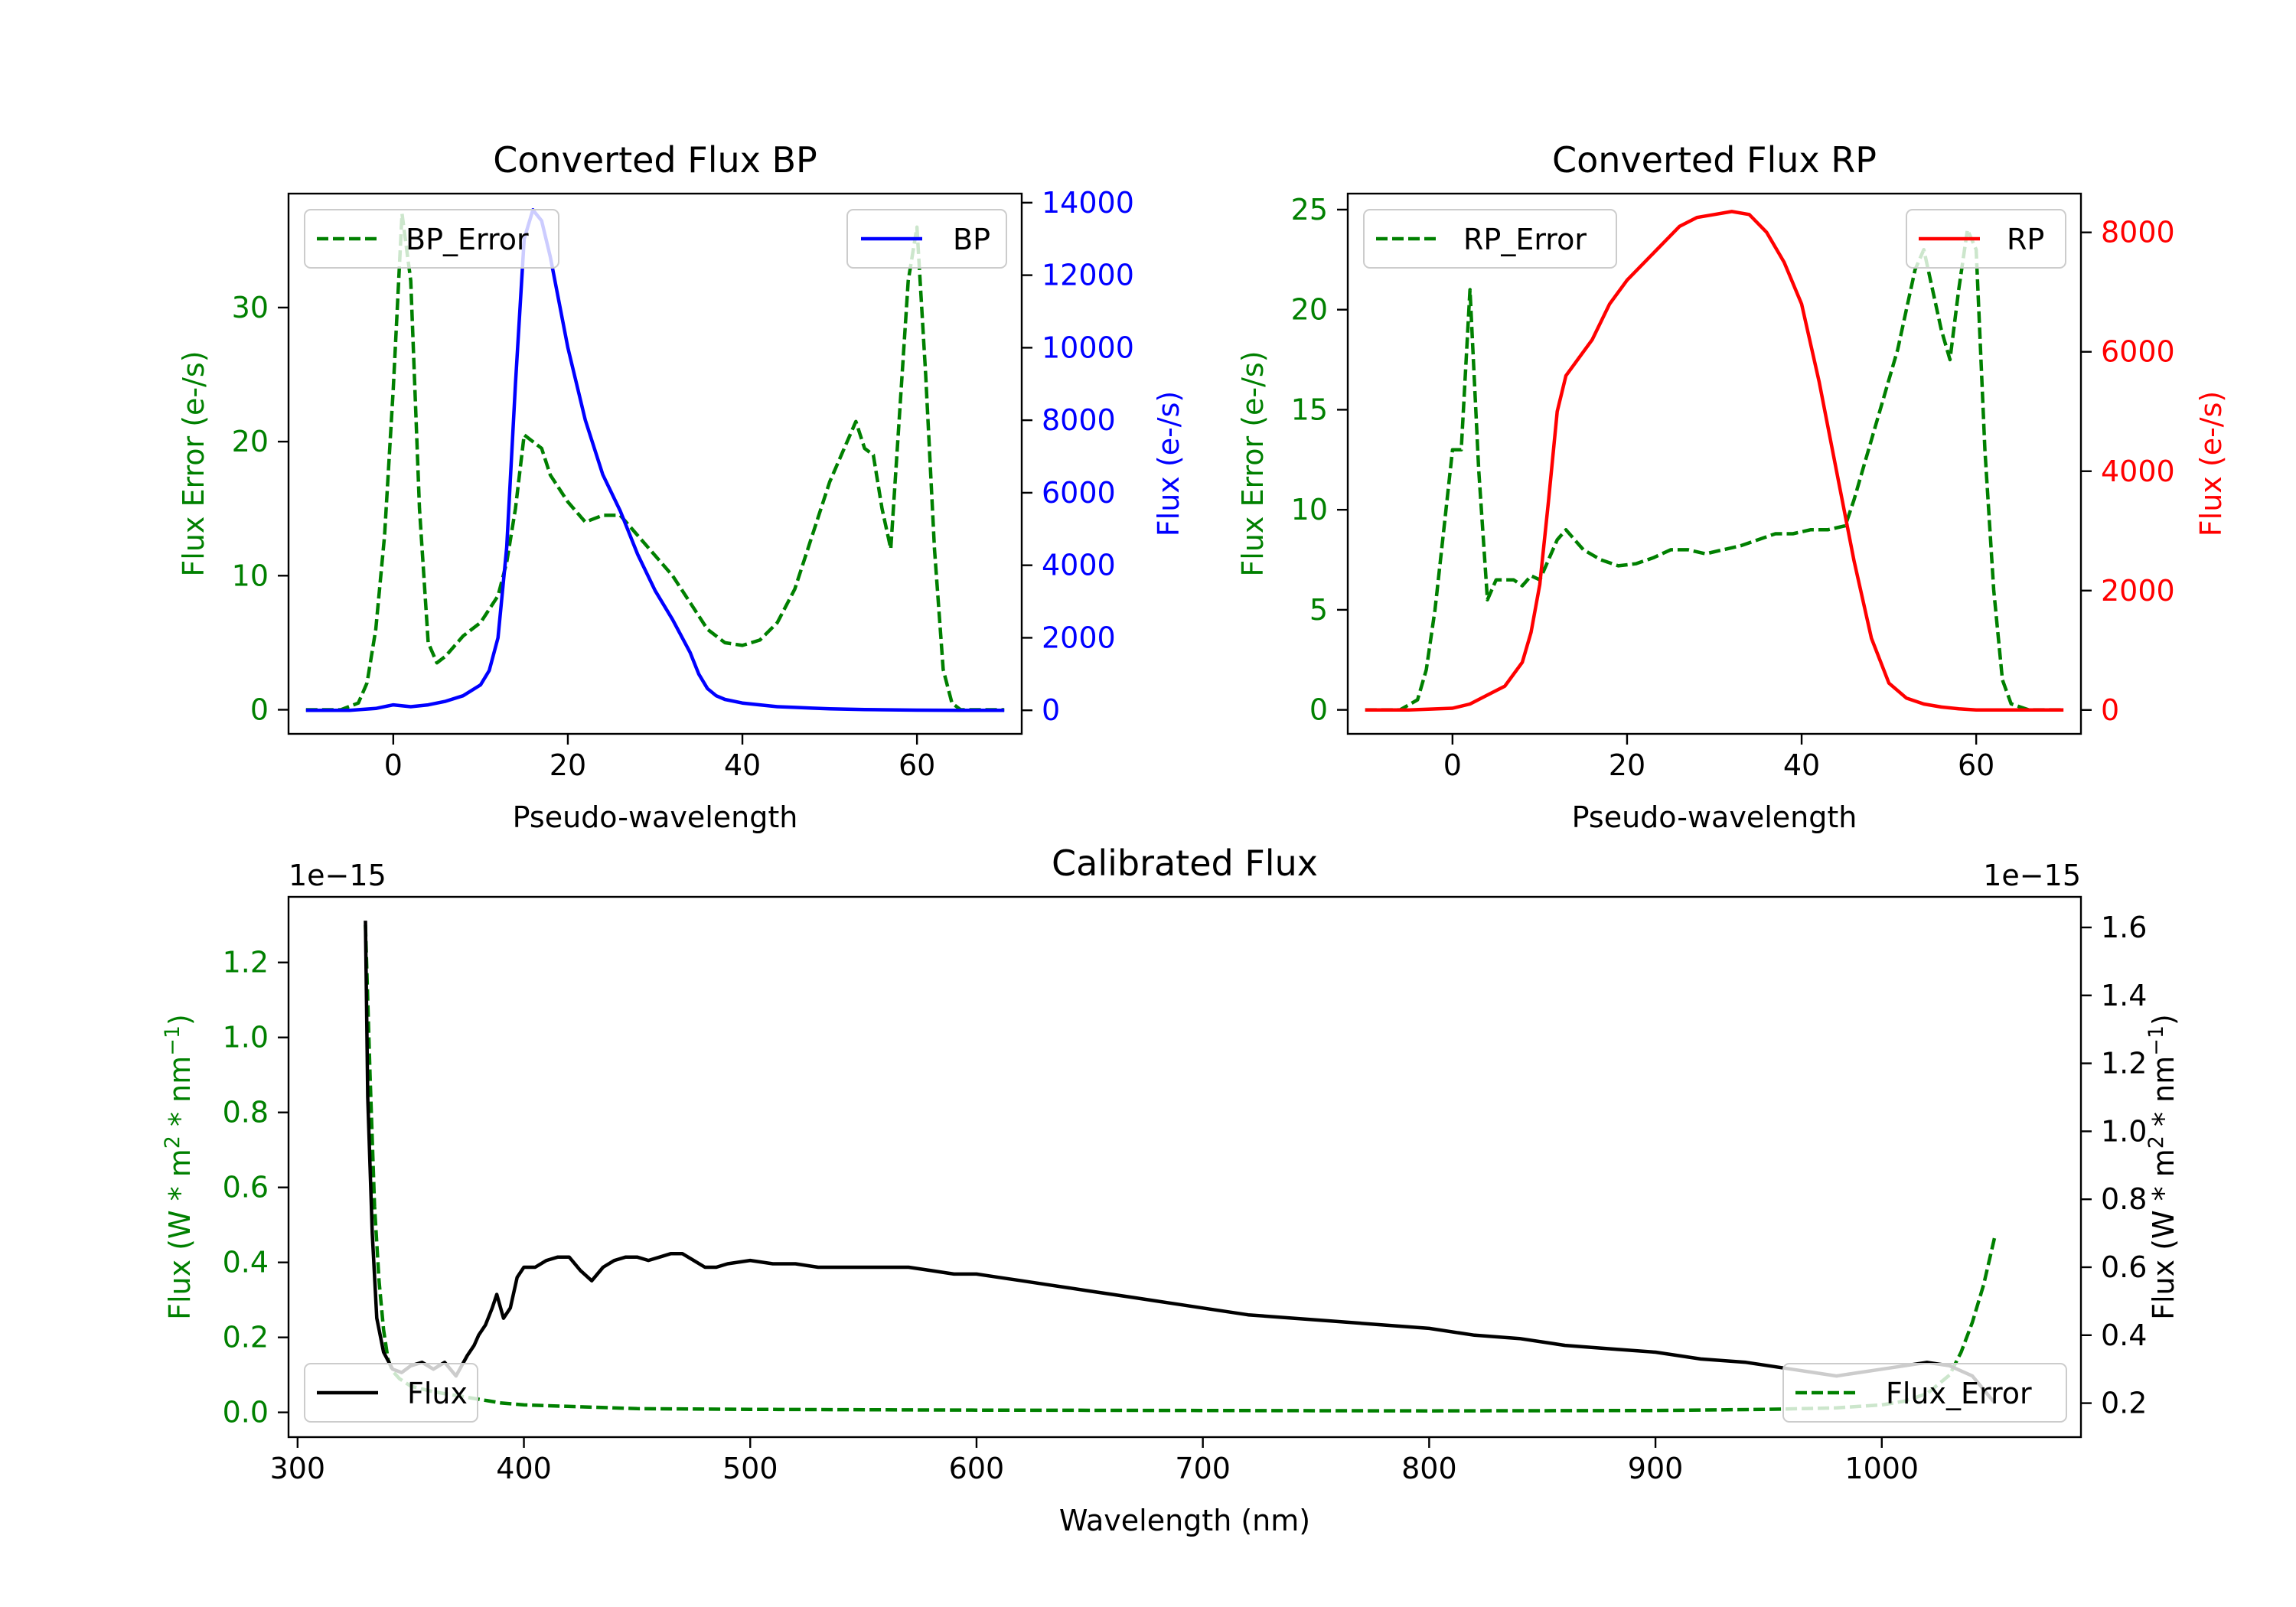  I want to click on x-tick-label: 600, so click(977, 1468).